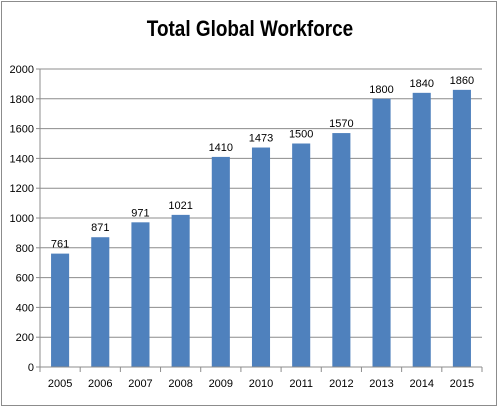  Describe the element at coordinates (22, 70) in the screenshot. I see `y-tick-label: 2000` at that location.